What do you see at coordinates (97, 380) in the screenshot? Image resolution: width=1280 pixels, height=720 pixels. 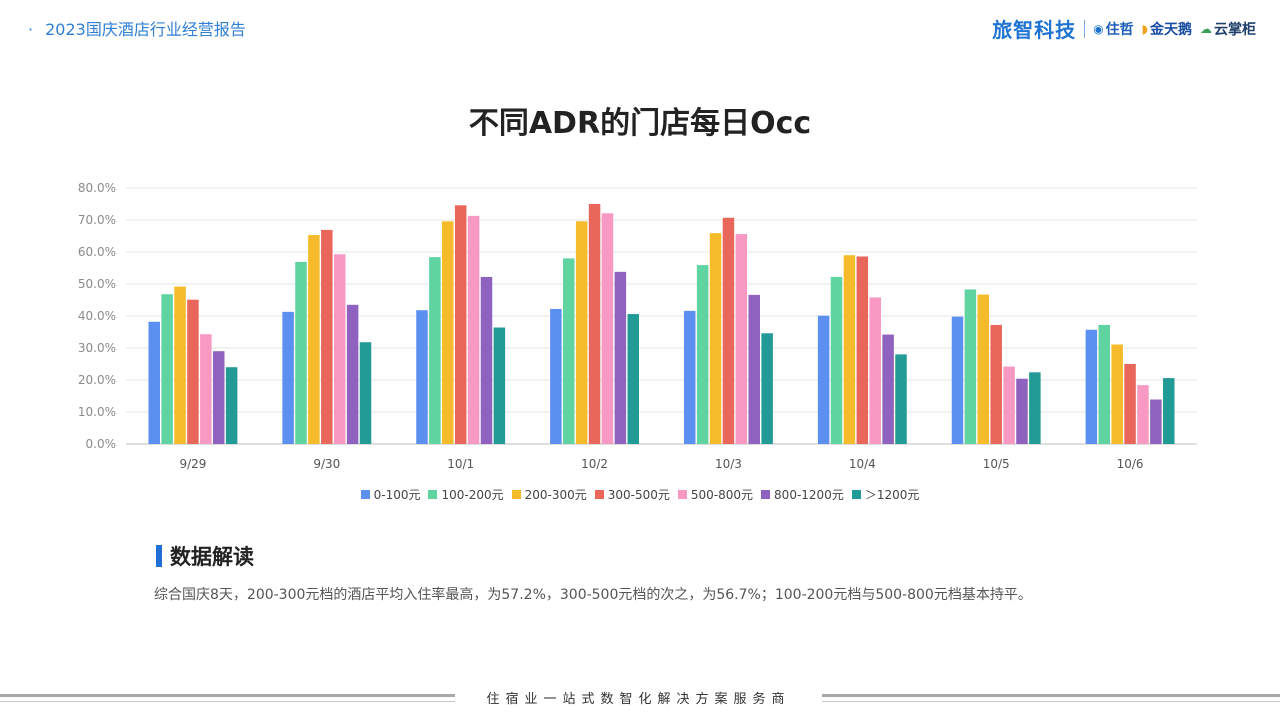 I see `y-tick-label: 20.0%` at bounding box center [97, 380].